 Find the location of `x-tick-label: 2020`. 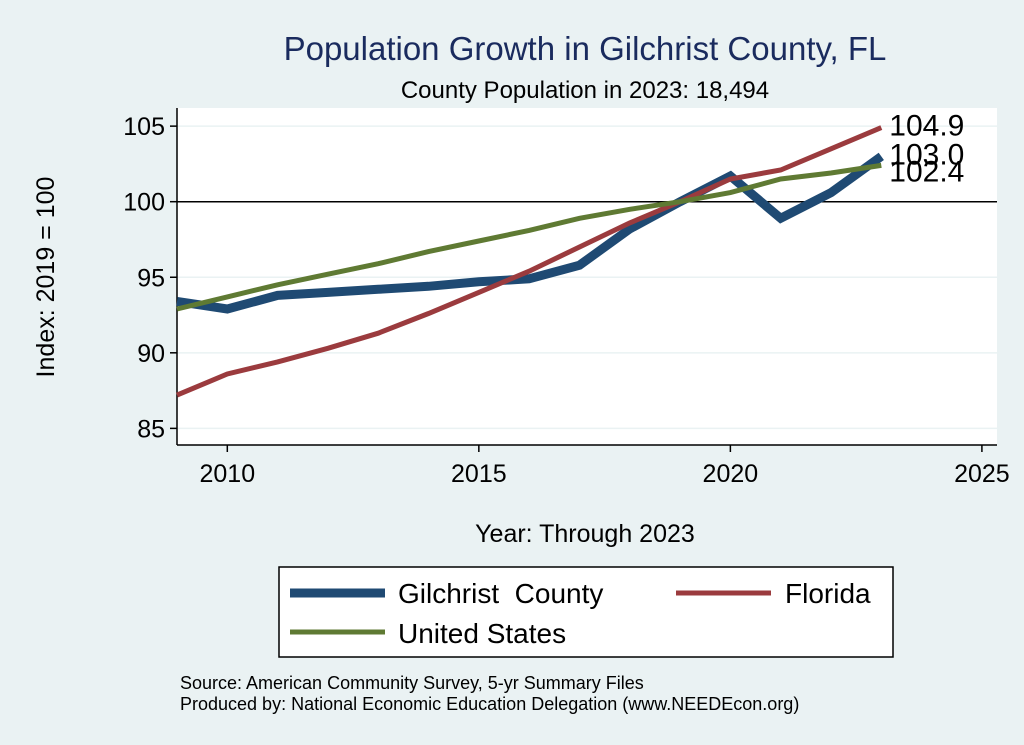

x-tick-label: 2020 is located at coordinates (731, 474).